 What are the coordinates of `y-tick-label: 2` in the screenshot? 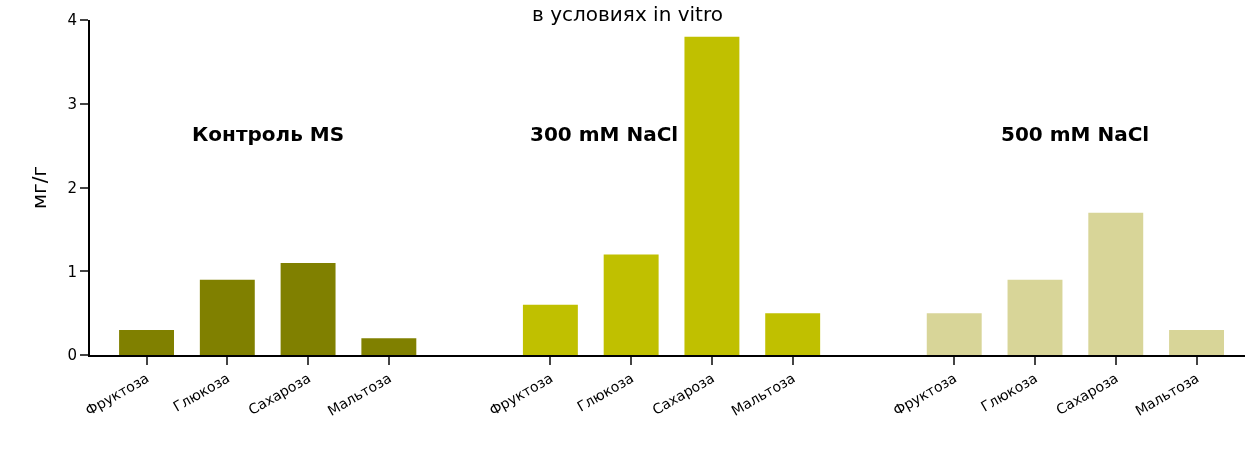 It's located at (72, 187).